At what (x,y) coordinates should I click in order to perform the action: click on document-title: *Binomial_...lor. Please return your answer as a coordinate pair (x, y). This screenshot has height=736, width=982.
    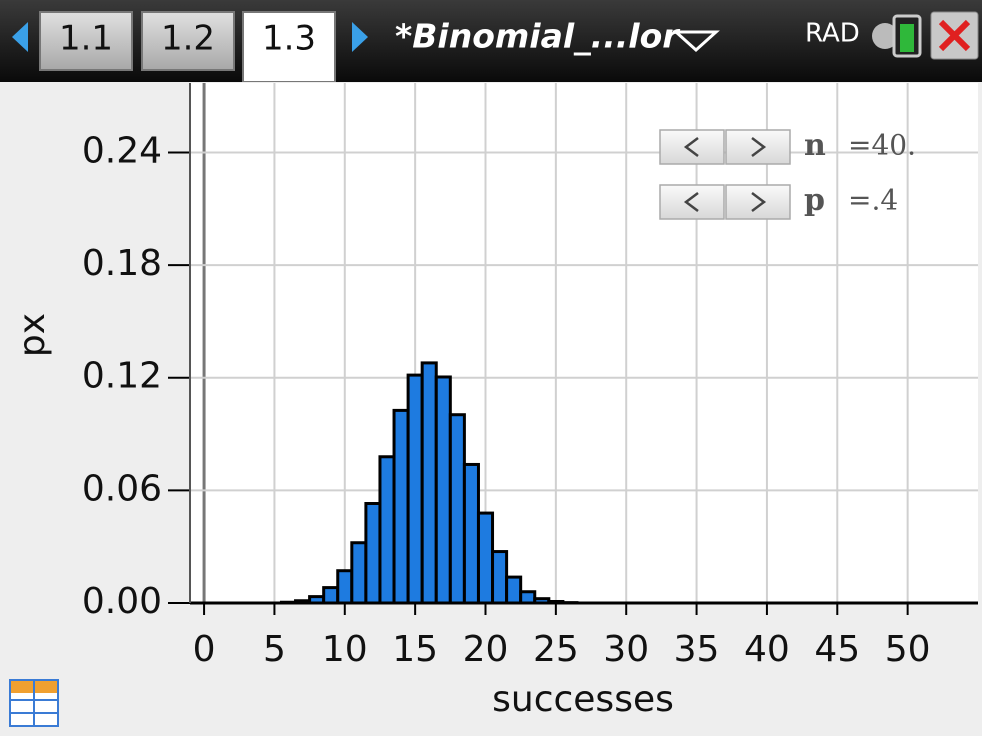
    Looking at the image, I should click on (537, 36).